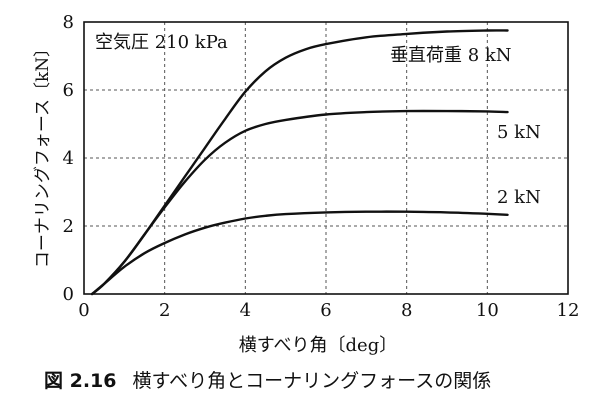 The height and width of the screenshot is (408, 596). Describe the element at coordinates (83, 310) in the screenshot. I see `x-tick-label: 0` at that location.